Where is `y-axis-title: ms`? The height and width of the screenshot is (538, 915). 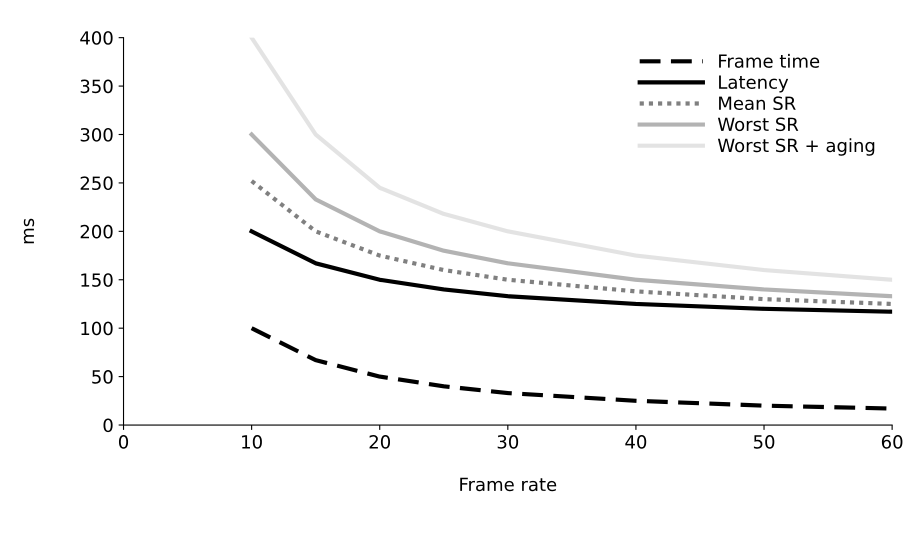
y-axis-title: ms is located at coordinates (29, 231).